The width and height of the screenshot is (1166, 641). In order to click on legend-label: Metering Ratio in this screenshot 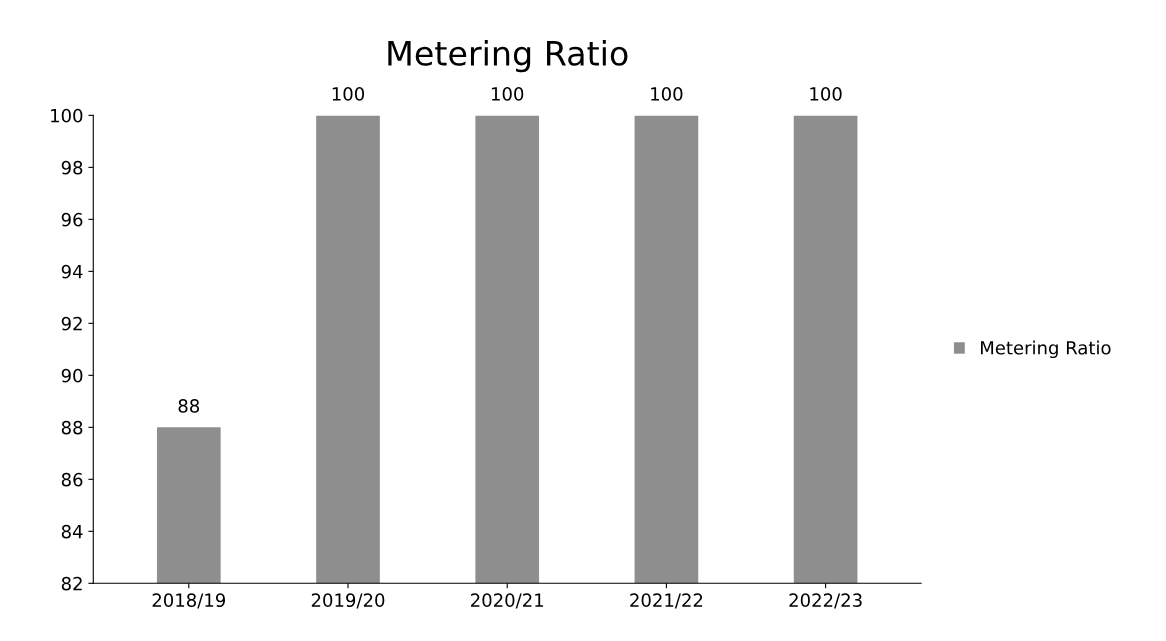, I will do `click(1046, 349)`.